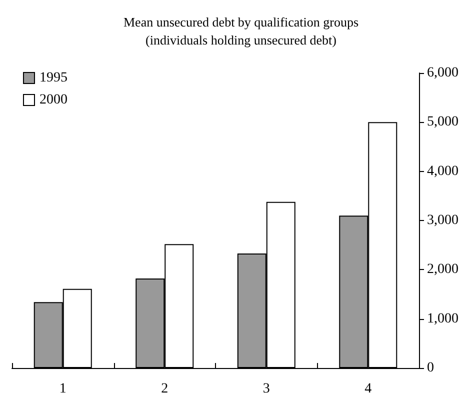 The image size is (476, 403). What do you see at coordinates (442, 73) in the screenshot?
I see `y-tick-label: 6,000` at bounding box center [442, 73].